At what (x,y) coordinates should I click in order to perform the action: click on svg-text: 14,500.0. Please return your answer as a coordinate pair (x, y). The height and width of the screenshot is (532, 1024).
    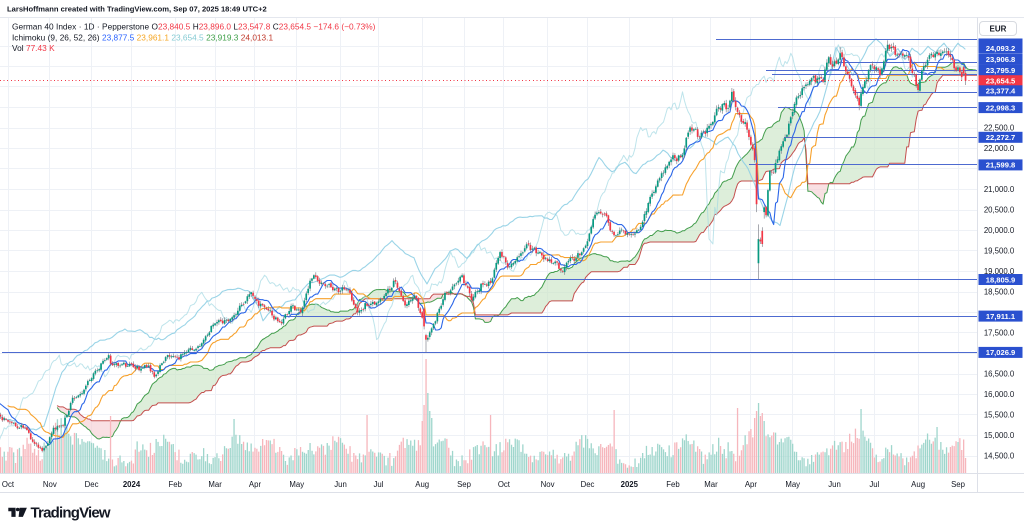
    Looking at the image, I should click on (999, 456).